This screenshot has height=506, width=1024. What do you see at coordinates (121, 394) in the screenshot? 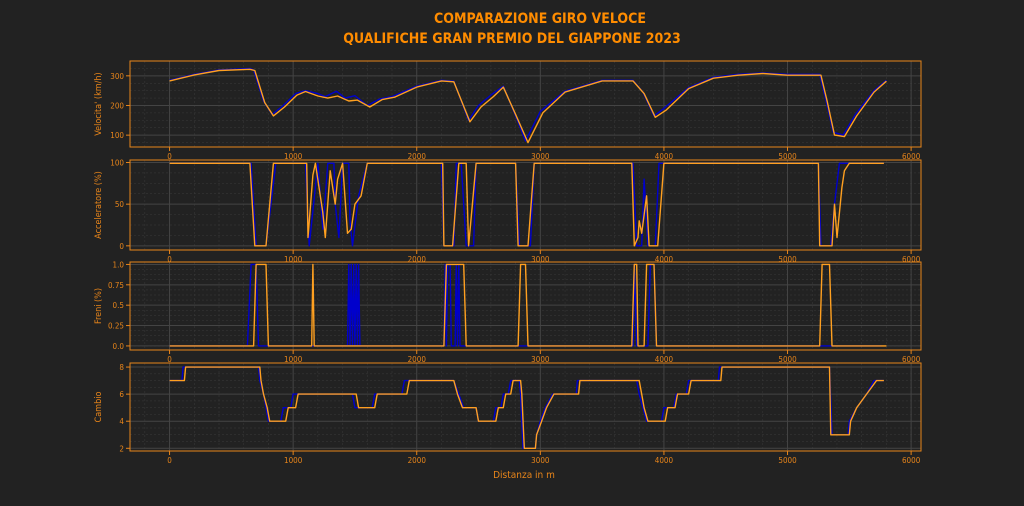
I see `tick-label-y: 6` at bounding box center [121, 394].